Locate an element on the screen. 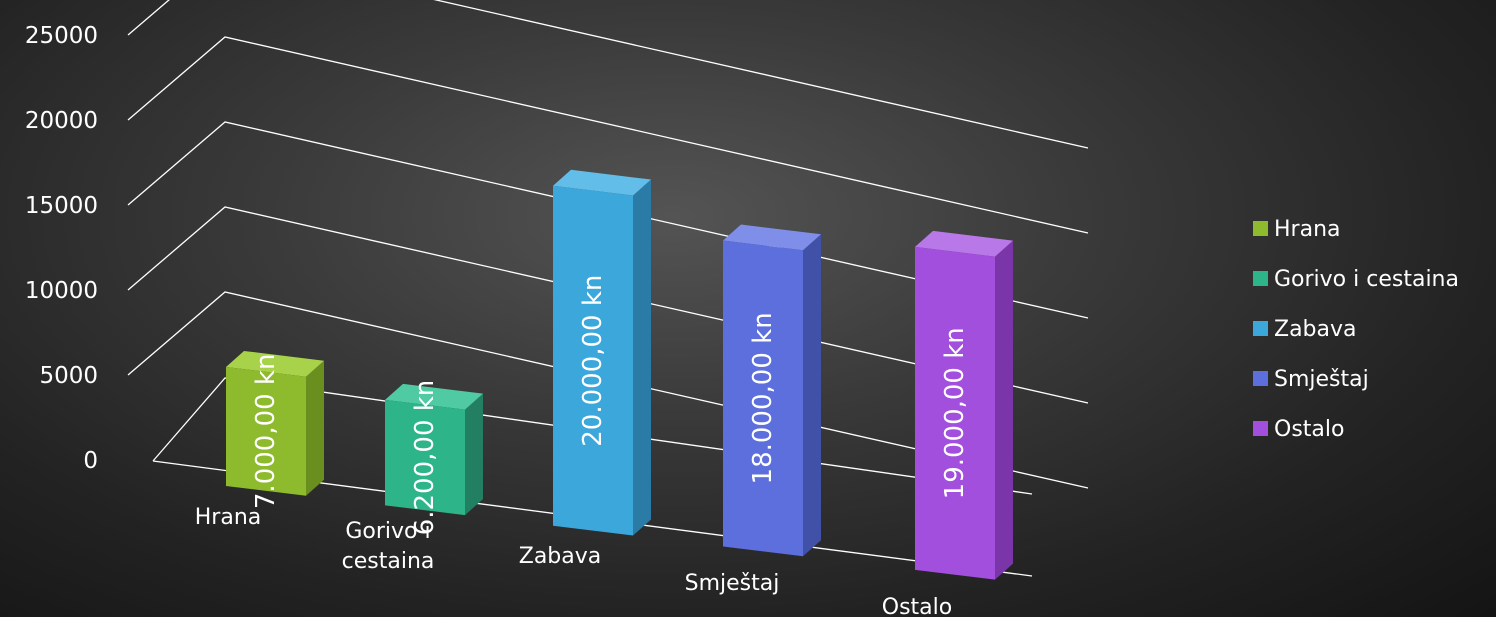 This screenshot has height=617, width=1496. bar-data-label: 20.000,00 kn is located at coordinates (593, 361).